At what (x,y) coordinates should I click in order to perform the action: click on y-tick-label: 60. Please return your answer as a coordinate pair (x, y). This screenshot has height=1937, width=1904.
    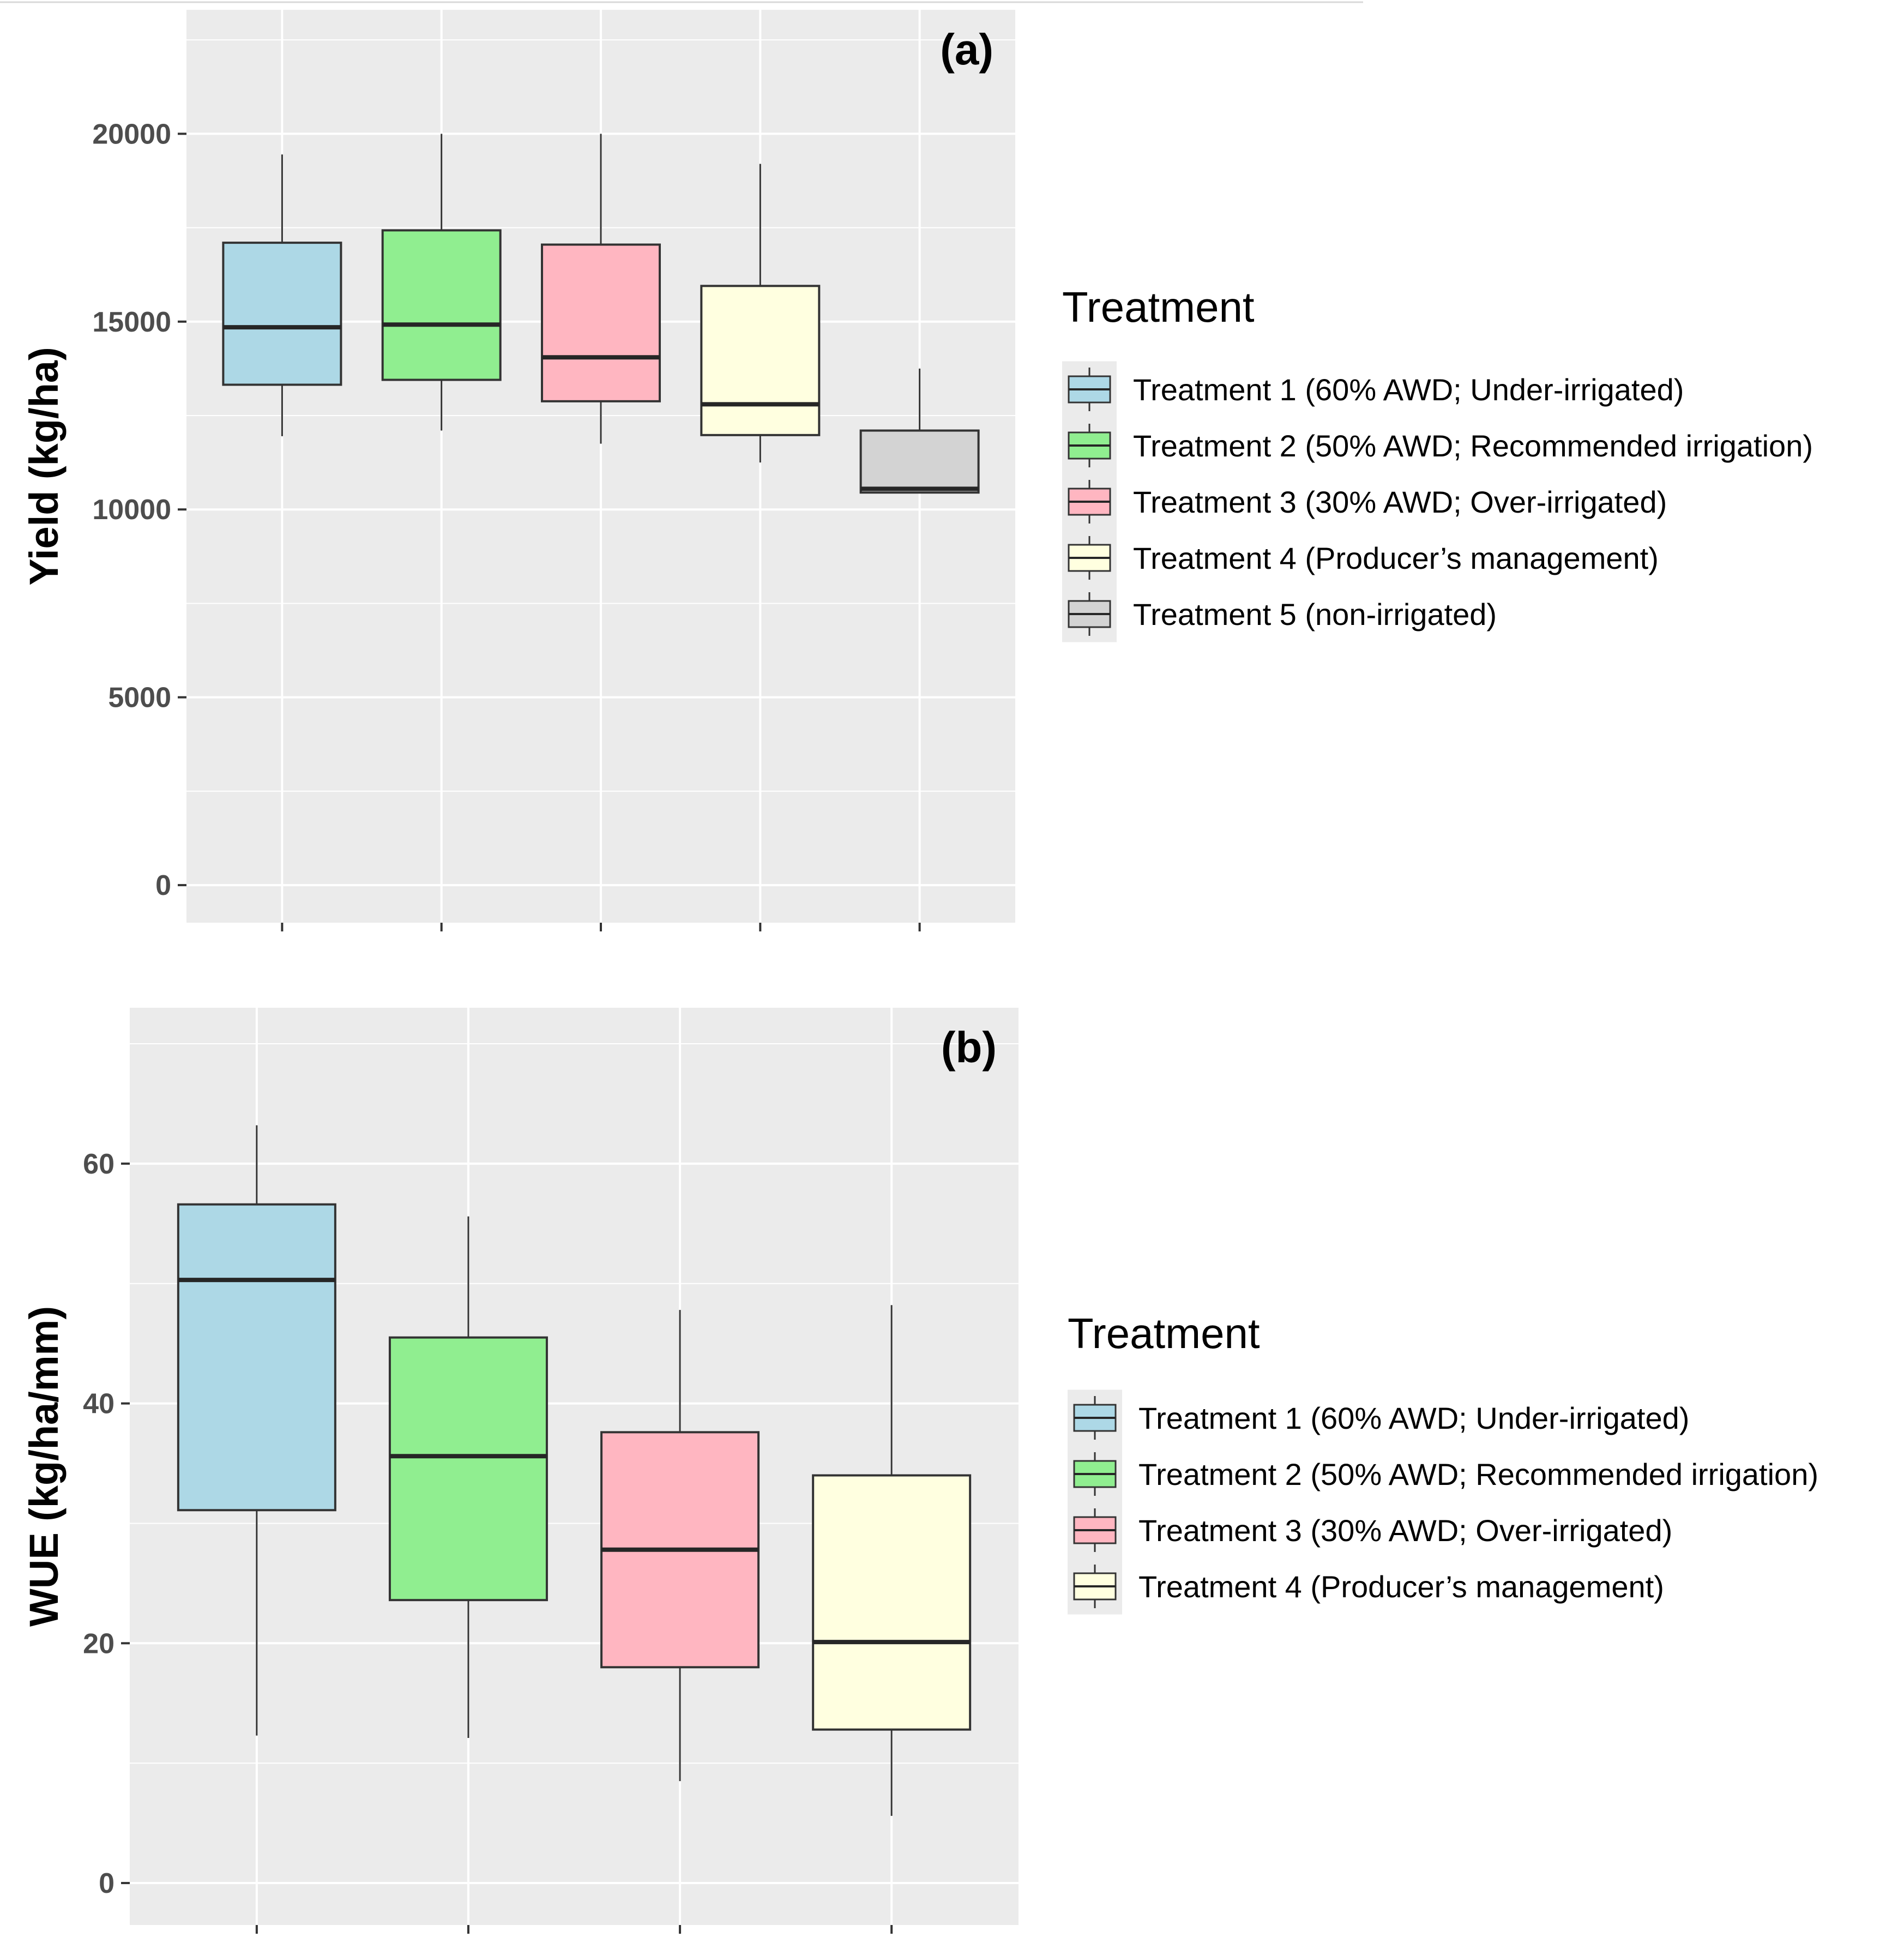
    Looking at the image, I should click on (99, 1164).